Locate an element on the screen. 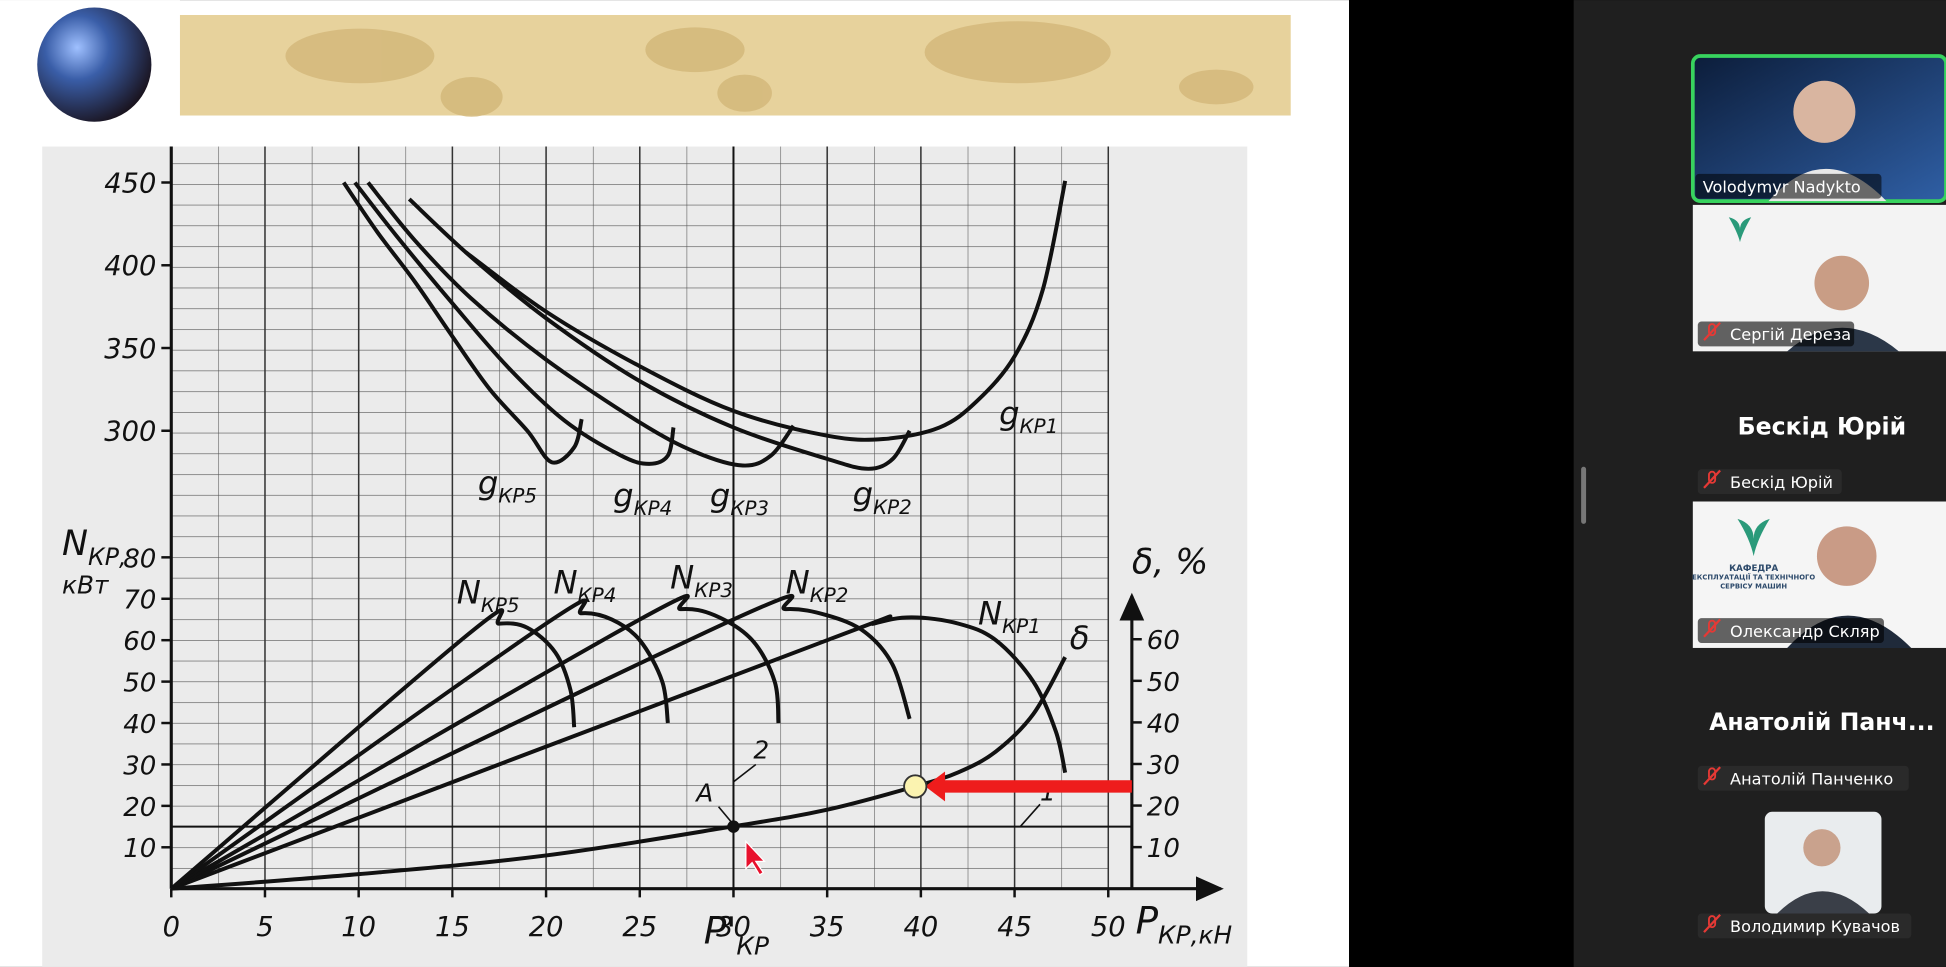 This screenshot has height=967, width=1946. x-tick-label: 20 is located at coordinates (546, 927).